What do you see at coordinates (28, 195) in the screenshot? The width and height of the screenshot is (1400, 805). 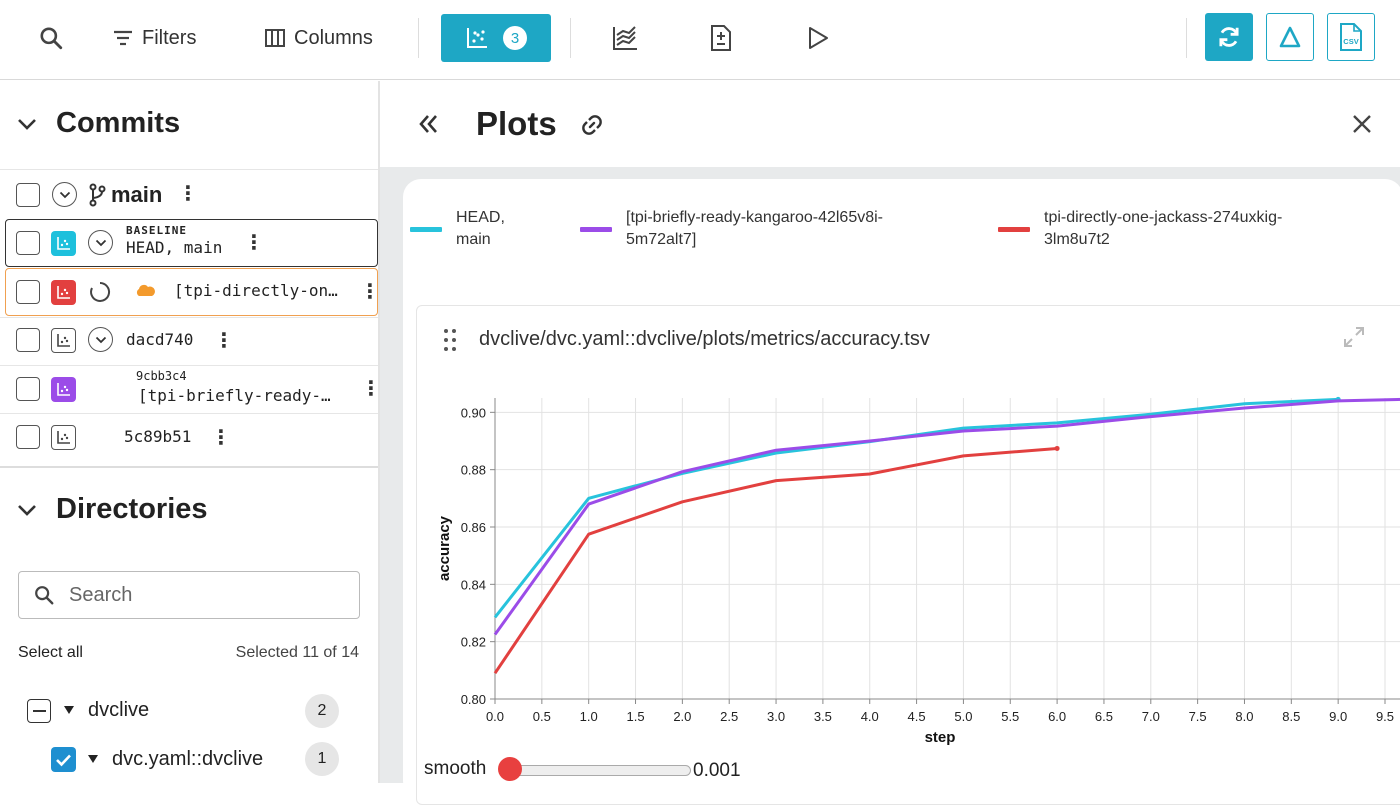 I see `branch-checkbox` at bounding box center [28, 195].